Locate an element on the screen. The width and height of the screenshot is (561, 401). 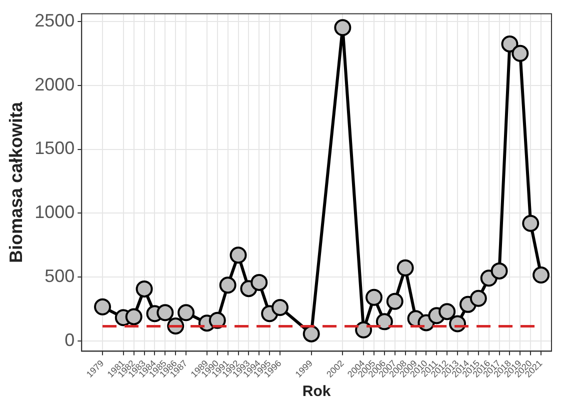
x-axis-title: Rok is located at coordinates (317, 391).